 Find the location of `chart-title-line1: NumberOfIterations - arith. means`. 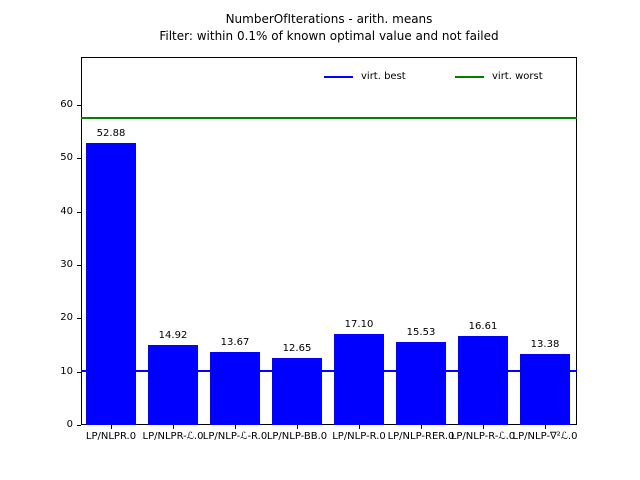

chart-title-line1: NumberOfIterations - arith. means is located at coordinates (329, 19).